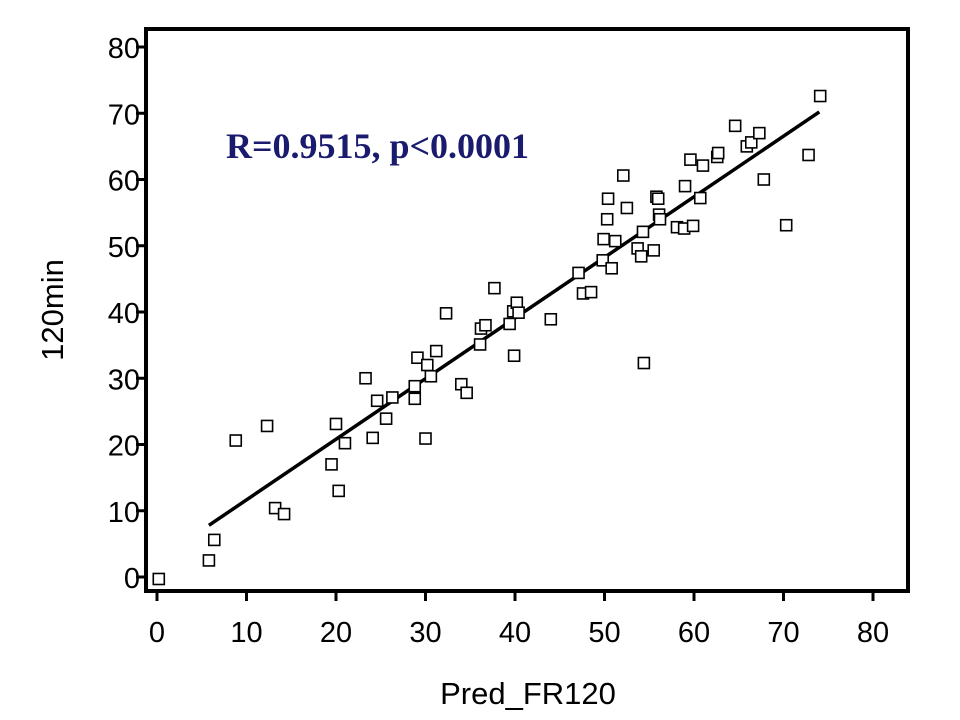  I want to click on x-tick-label-8: 80, so click(873, 633).